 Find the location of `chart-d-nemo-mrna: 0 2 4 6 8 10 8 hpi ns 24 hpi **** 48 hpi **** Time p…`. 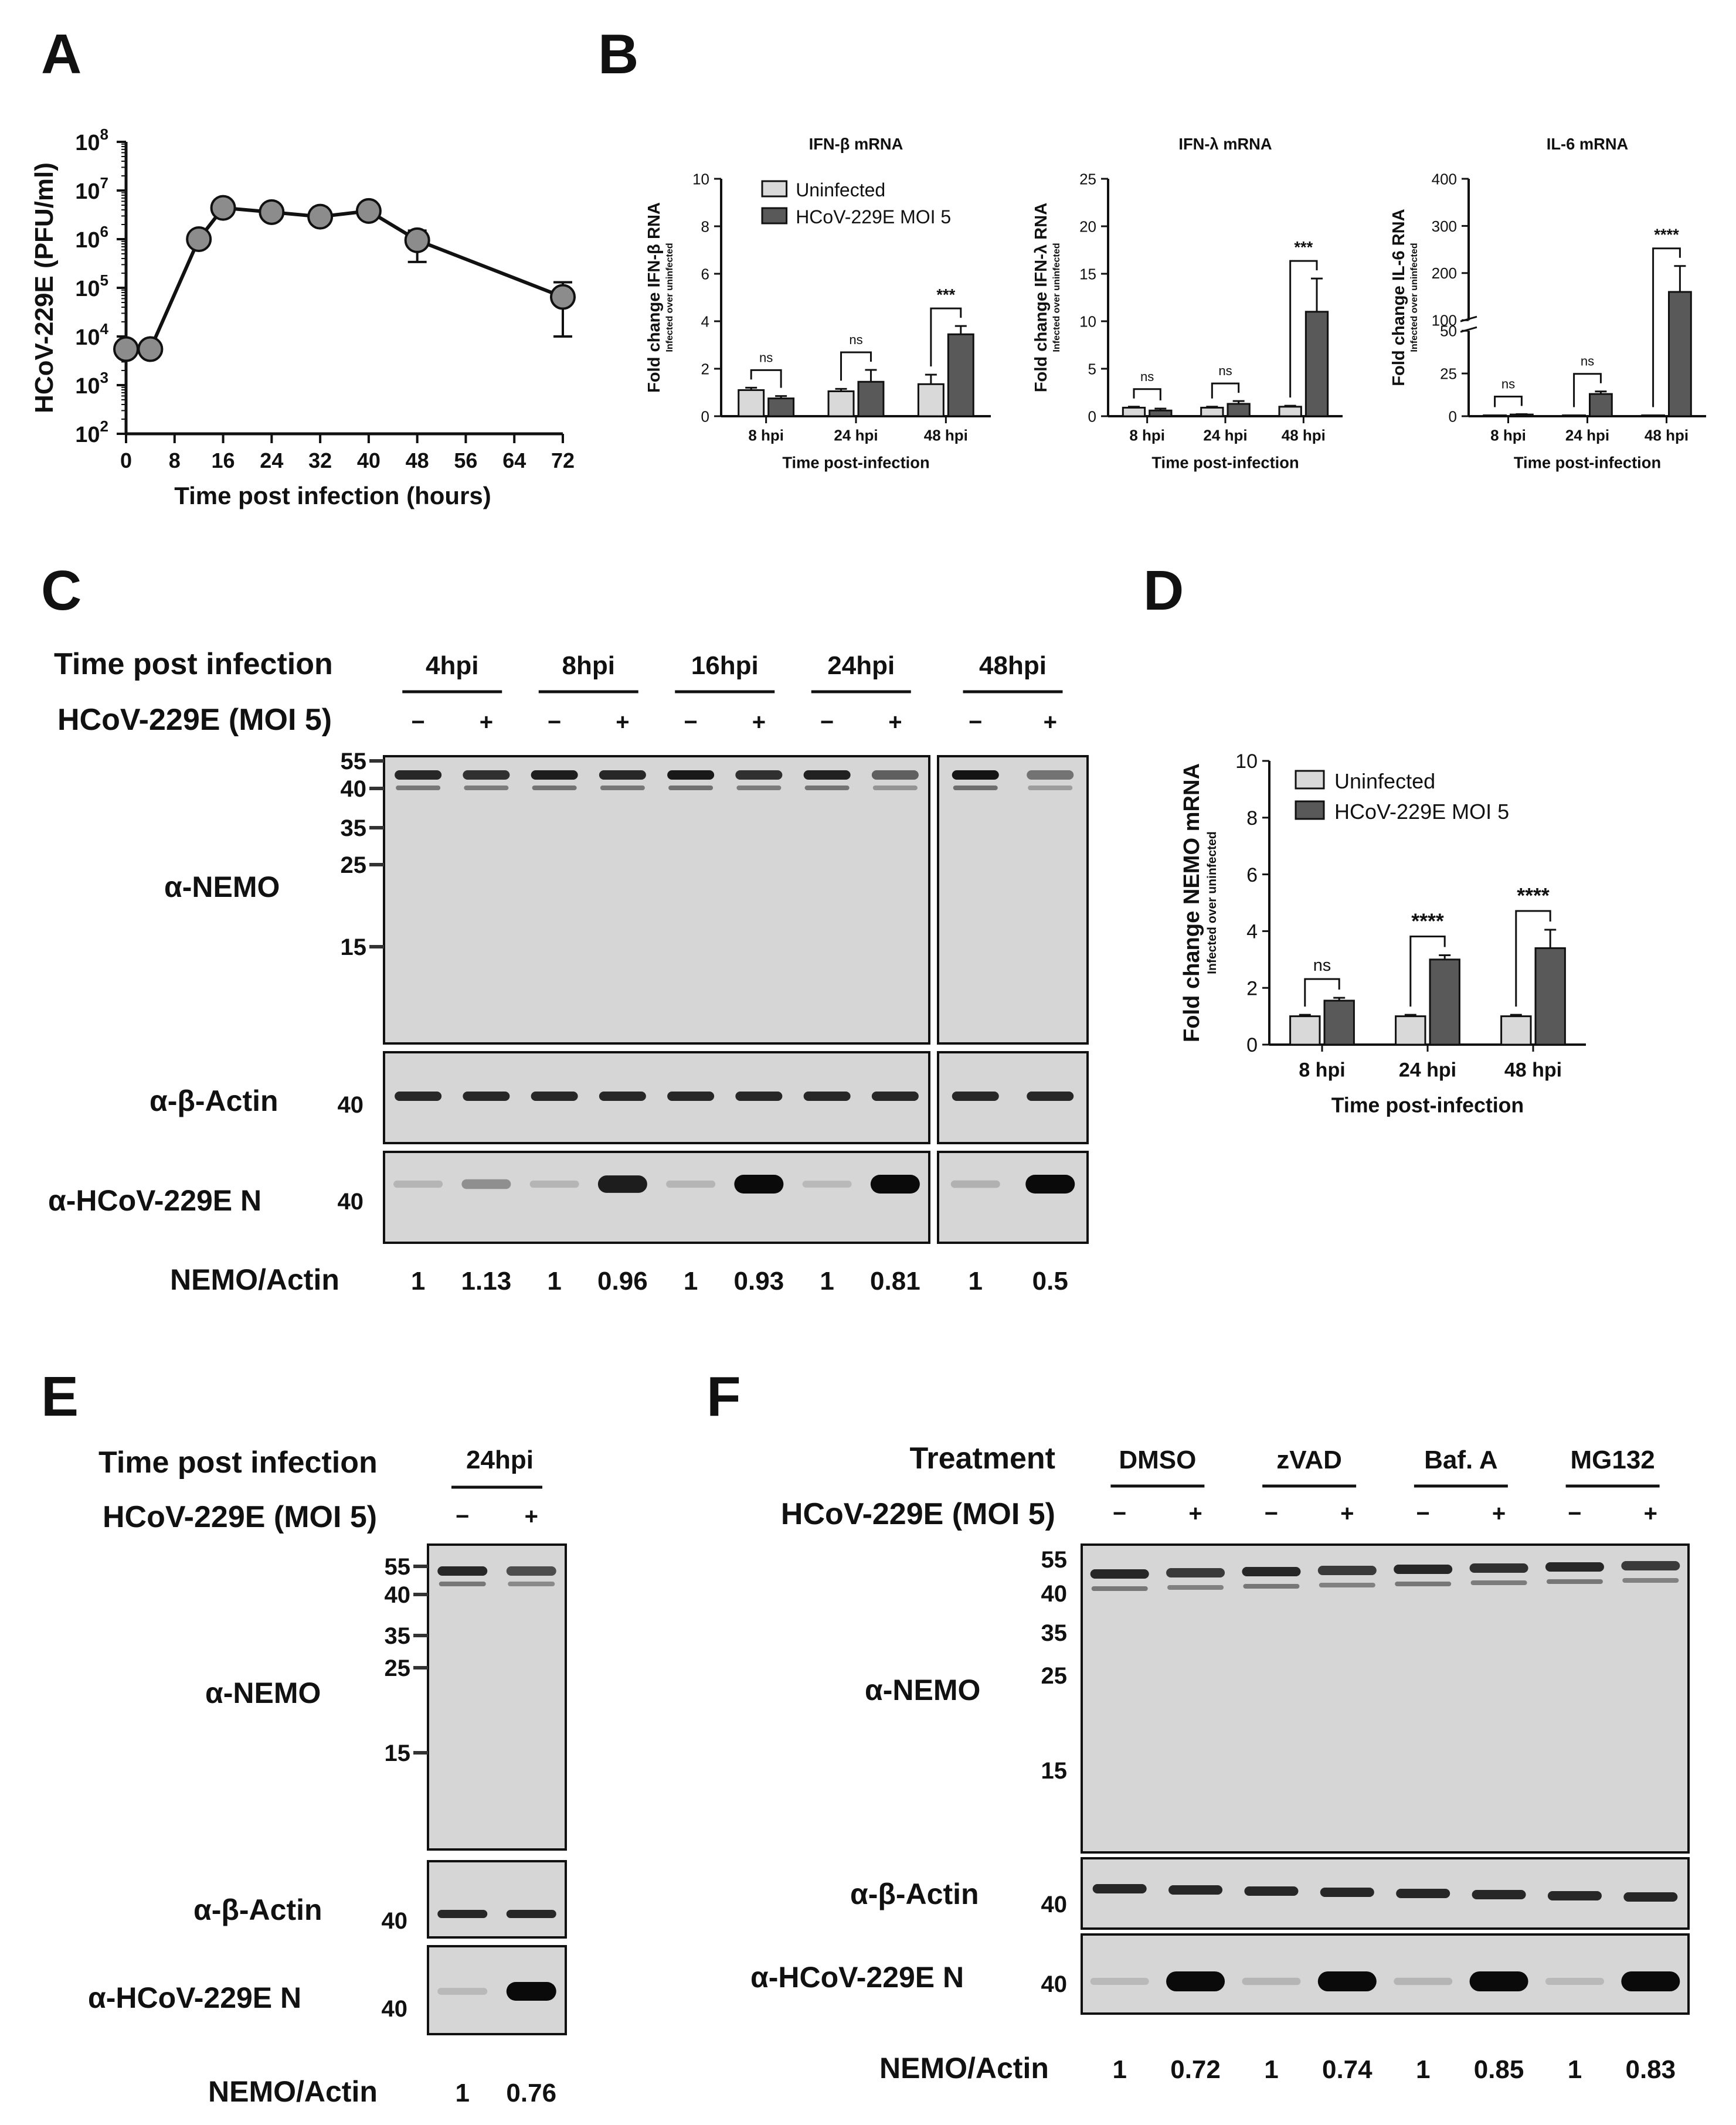

chart-d-nemo-mrna: 0 2 4 6 8 10 8 hpi ns 24 hpi **** 48 hpi **** Time p… is located at coordinates (1383, 933).